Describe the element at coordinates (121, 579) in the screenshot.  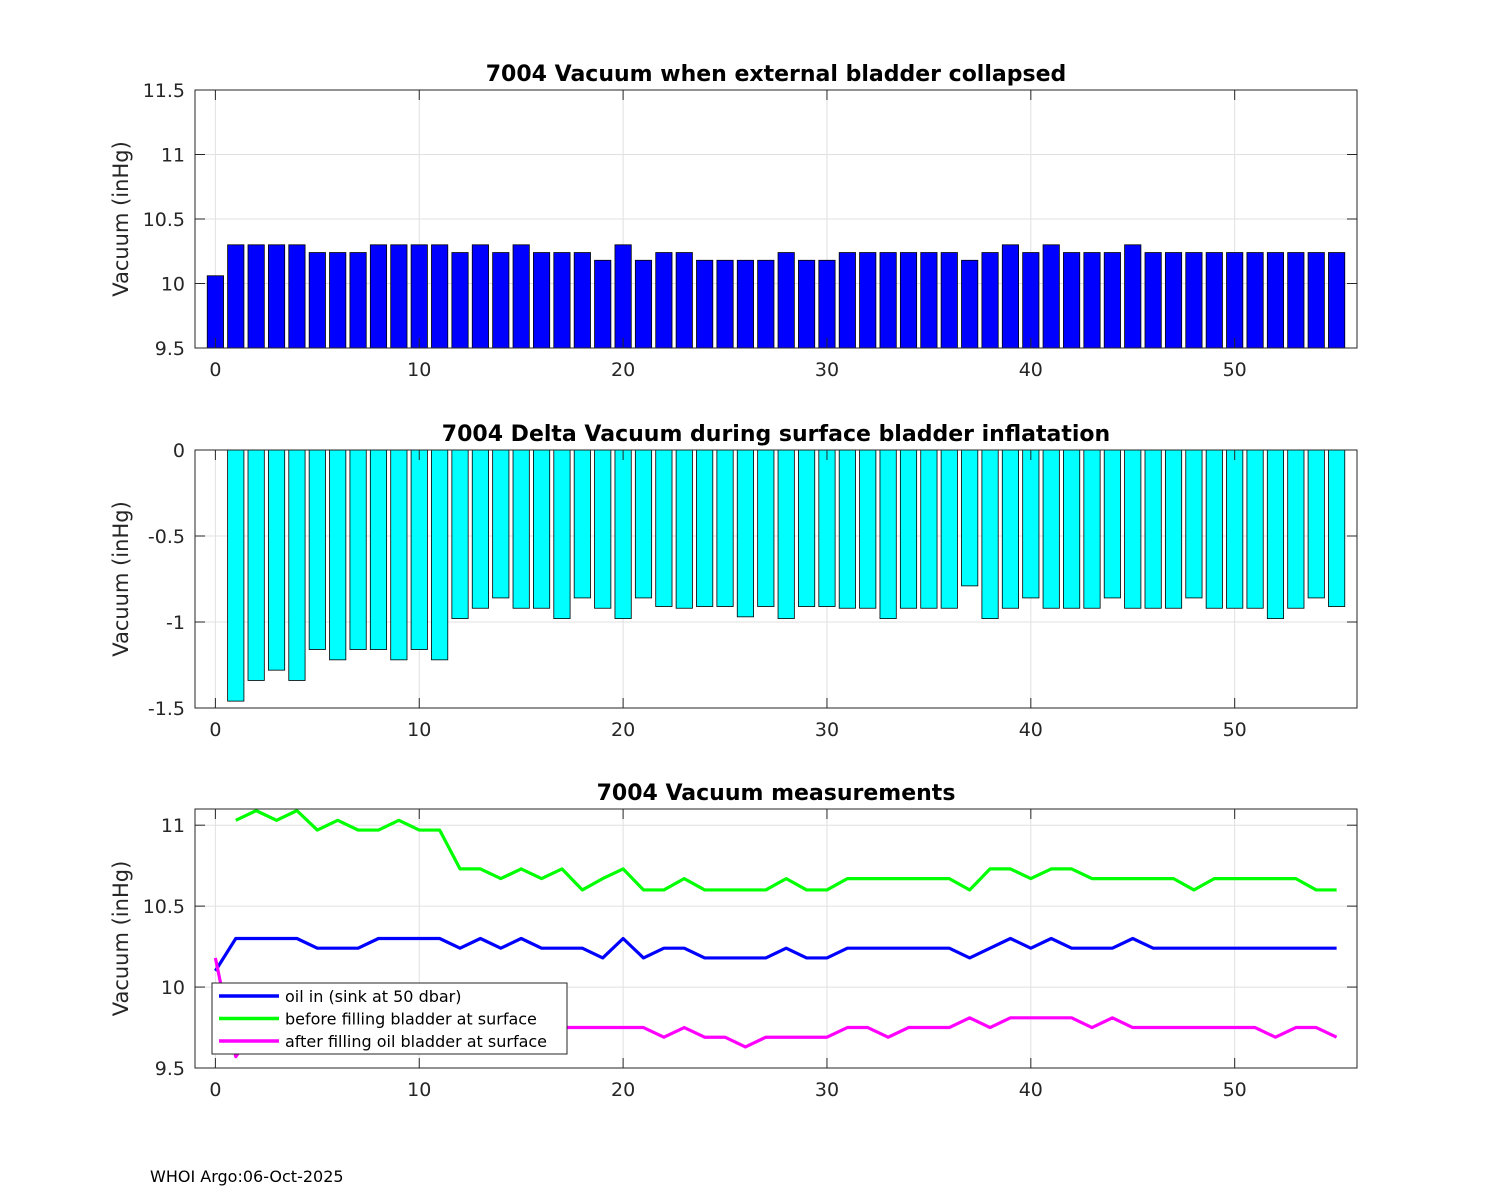
I see `y-axis-label: Vacuum (inHg)` at that location.